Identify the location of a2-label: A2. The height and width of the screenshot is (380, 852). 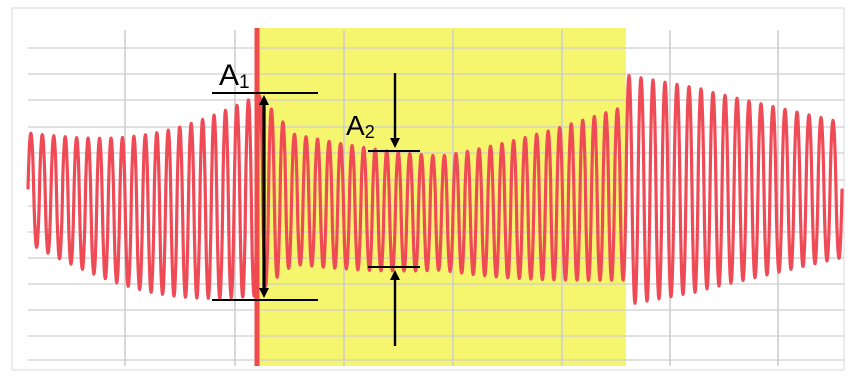
(360, 126).